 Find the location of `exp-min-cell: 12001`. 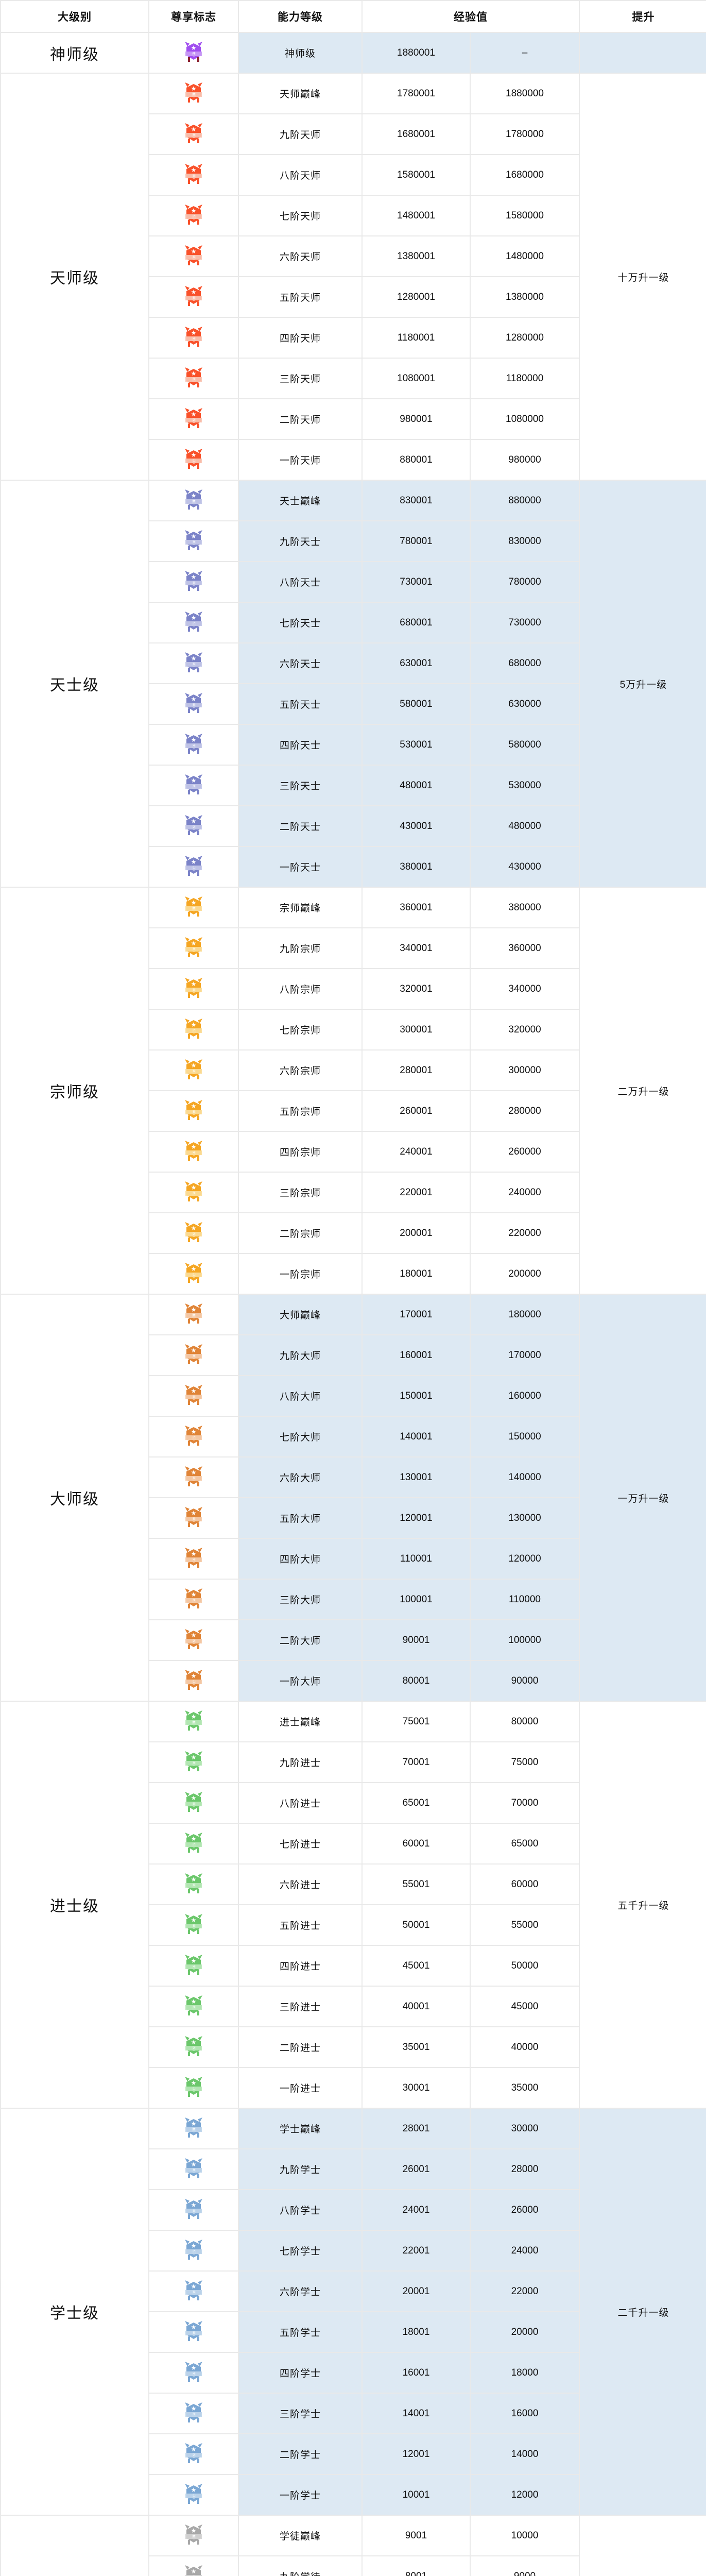

exp-min-cell: 12001 is located at coordinates (416, 2454).